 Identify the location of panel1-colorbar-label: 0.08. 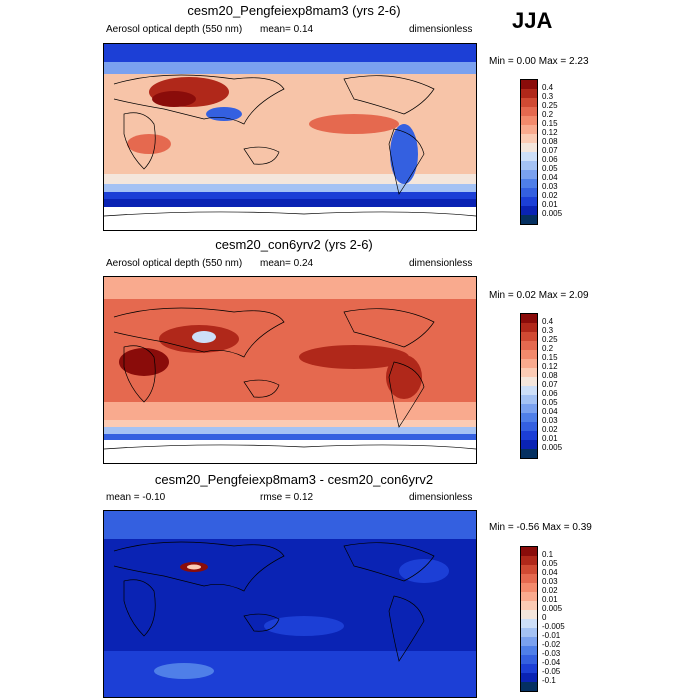
(550, 141).